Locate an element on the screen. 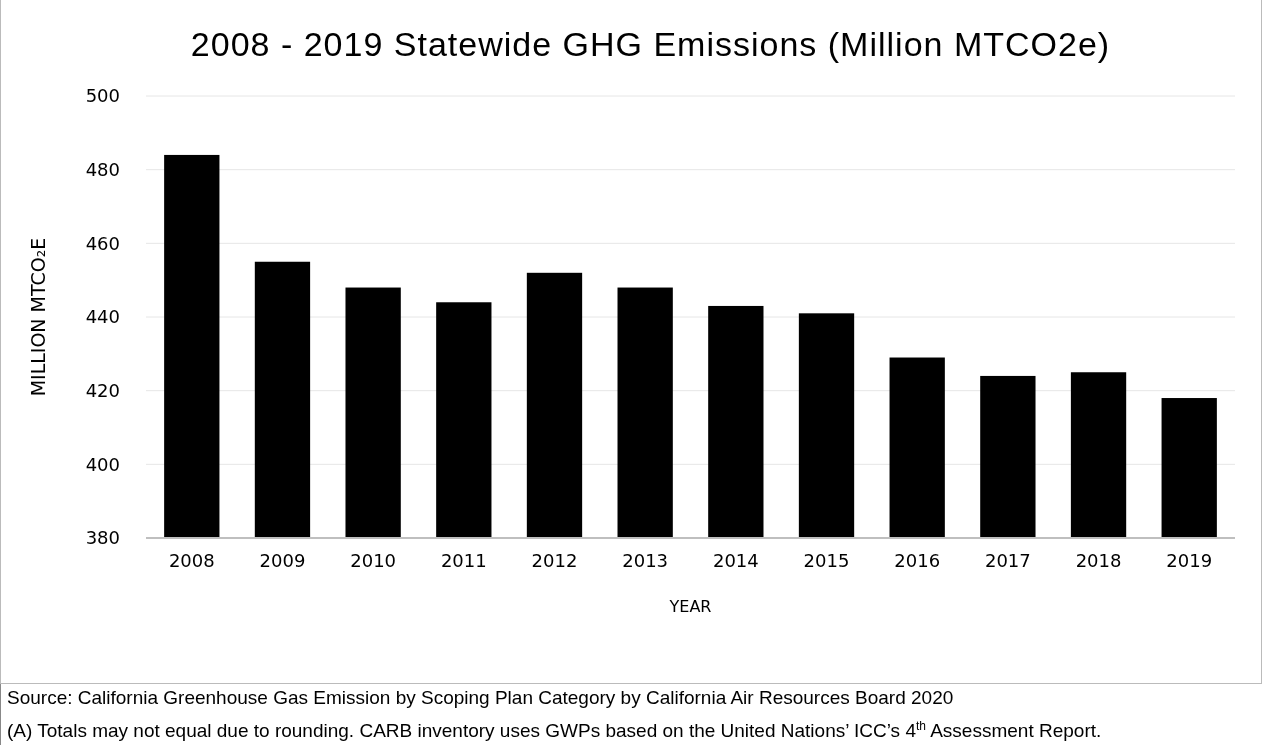 The width and height of the screenshot is (1265, 746). y-tick-label: 420 is located at coordinates (102, 390).